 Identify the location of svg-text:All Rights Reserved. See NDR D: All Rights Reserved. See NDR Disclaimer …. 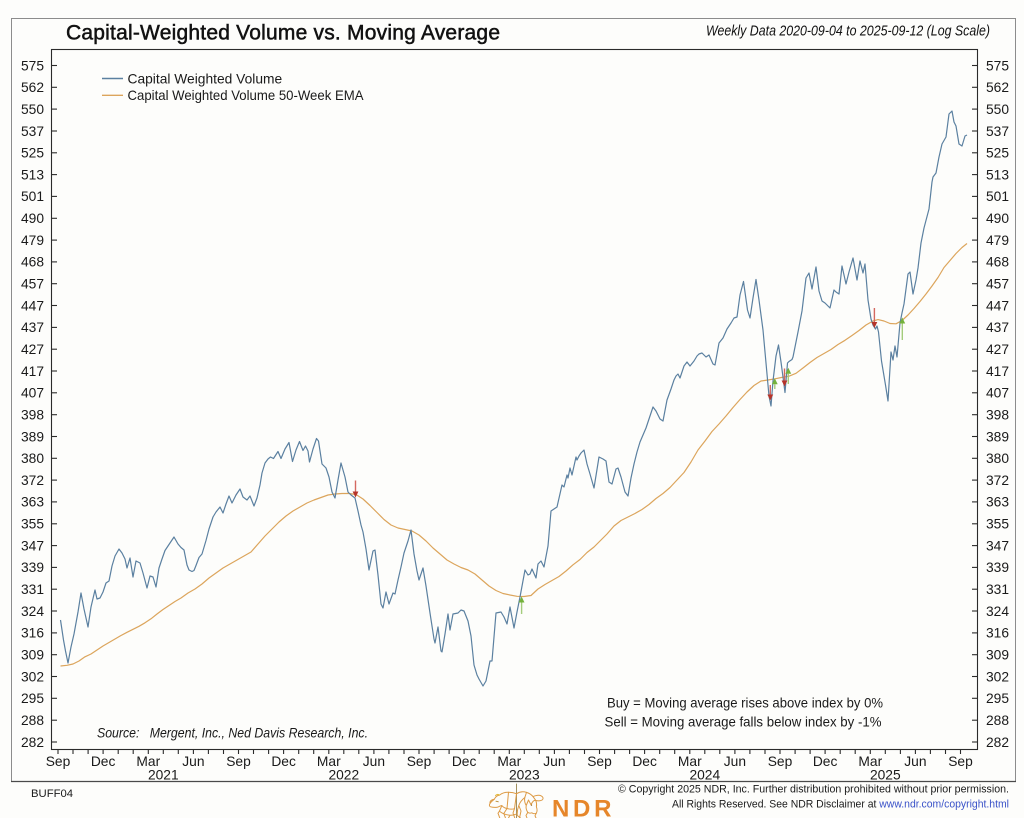
(840, 805).